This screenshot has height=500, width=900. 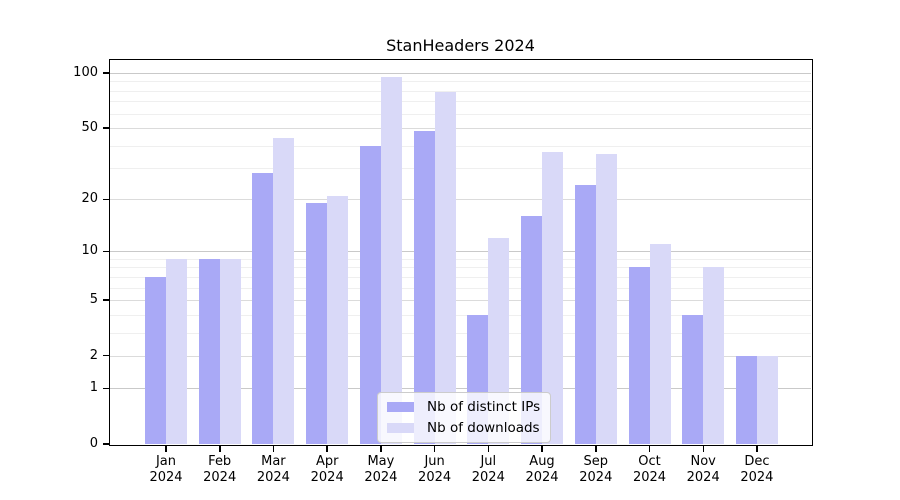 What do you see at coordinates (596, 469) in the screenshot?
I see `x-tick-label: Sep 2024` at bounding box center [596, 469].